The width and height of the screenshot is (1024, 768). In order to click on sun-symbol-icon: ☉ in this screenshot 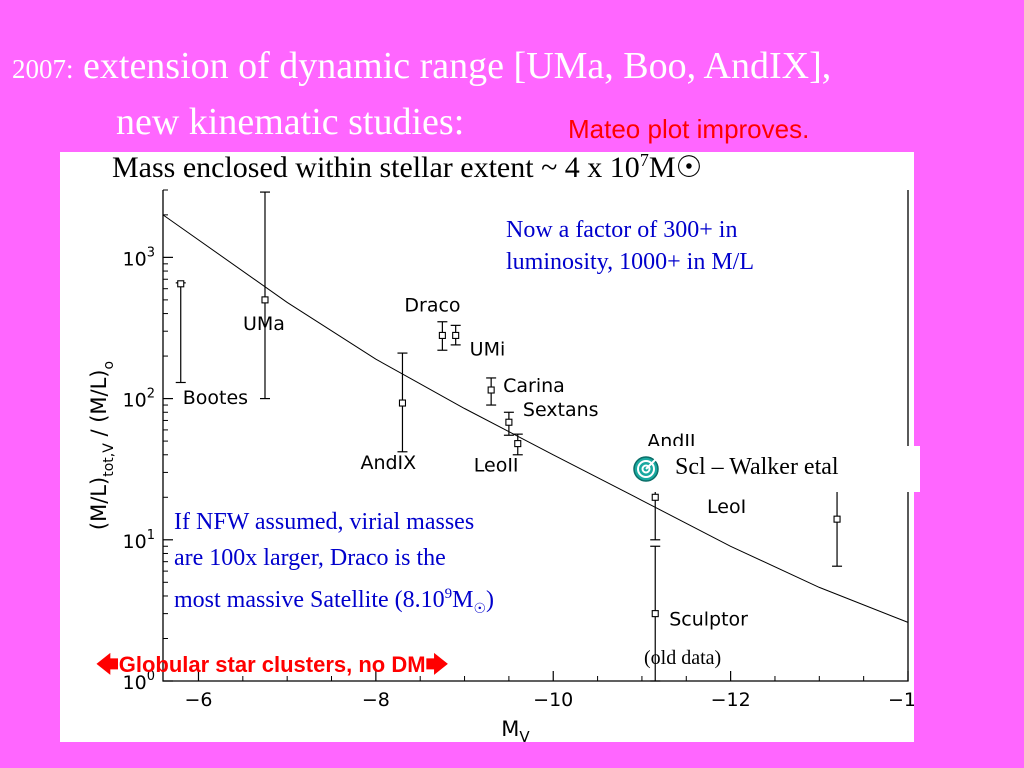, I will do `click(689, 167)`.